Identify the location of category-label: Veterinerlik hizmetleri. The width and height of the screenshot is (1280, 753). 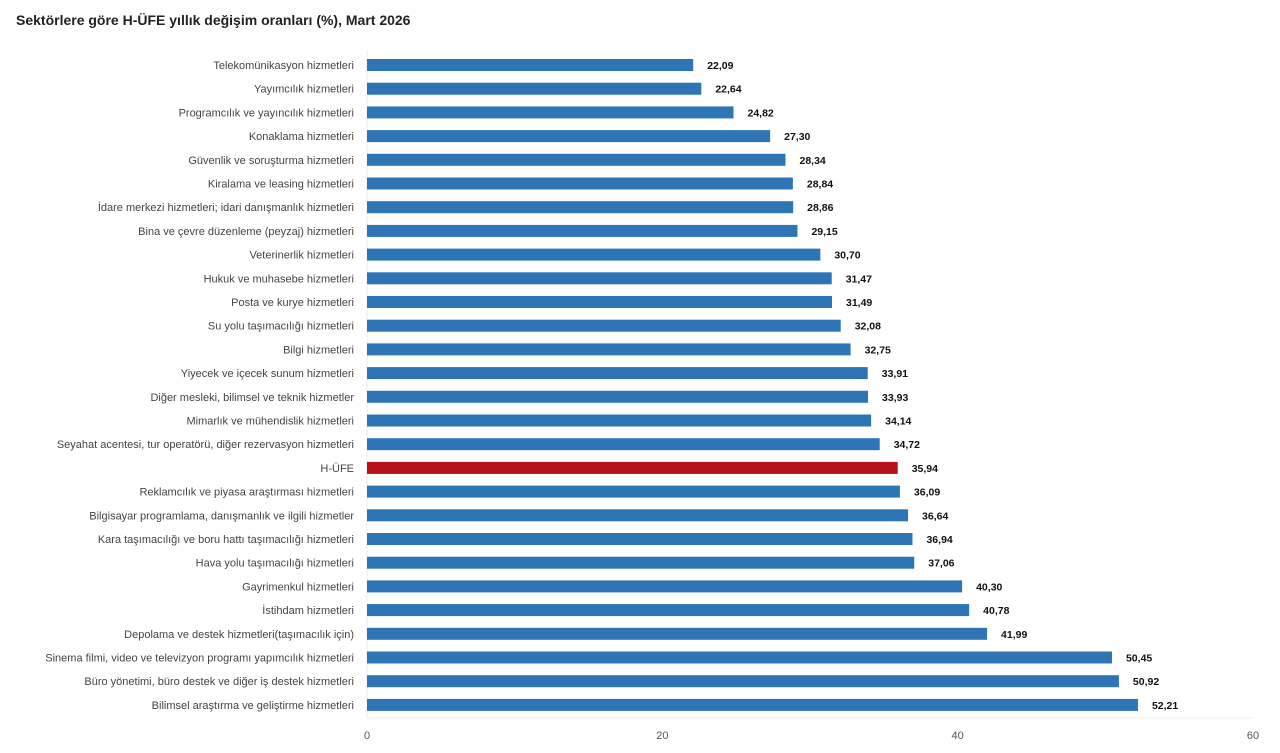
(301, 256).